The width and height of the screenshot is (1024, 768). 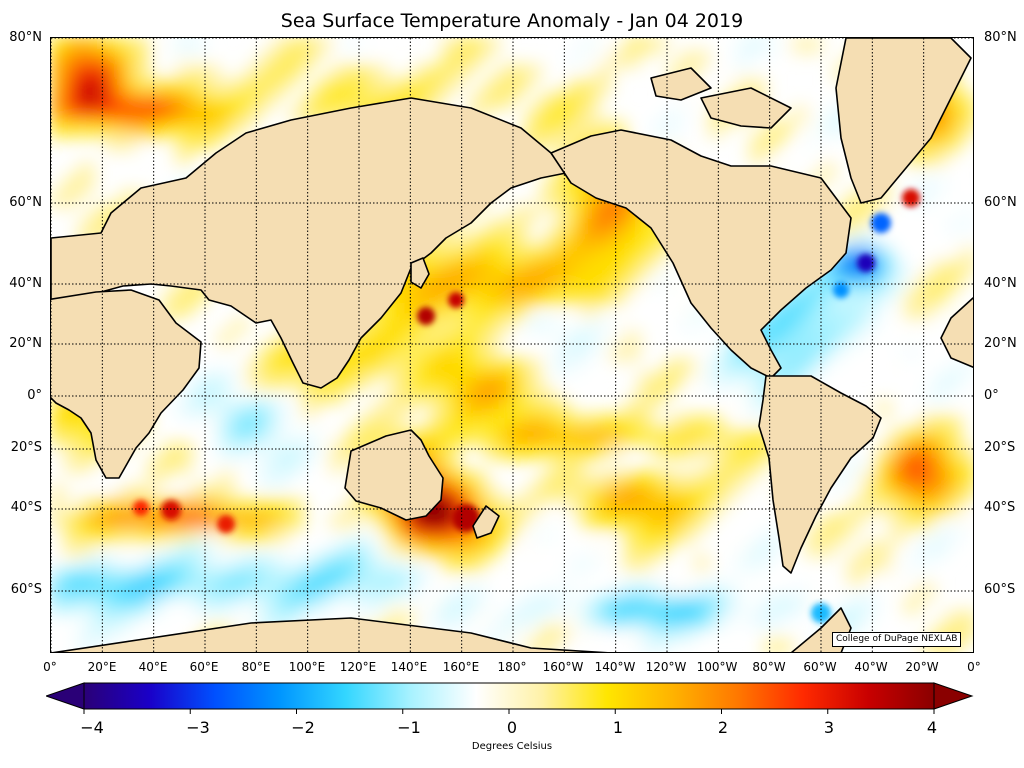 I want to click on colorbar-high-extend, so click(x=953, y=696).